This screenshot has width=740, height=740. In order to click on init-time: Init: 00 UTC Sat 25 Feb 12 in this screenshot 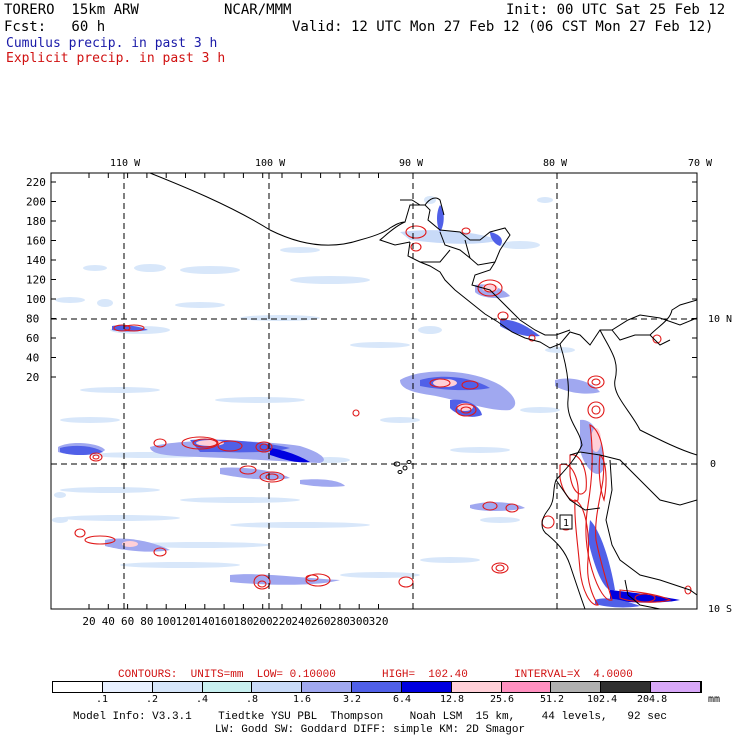, I will do `click(616, 10)`.